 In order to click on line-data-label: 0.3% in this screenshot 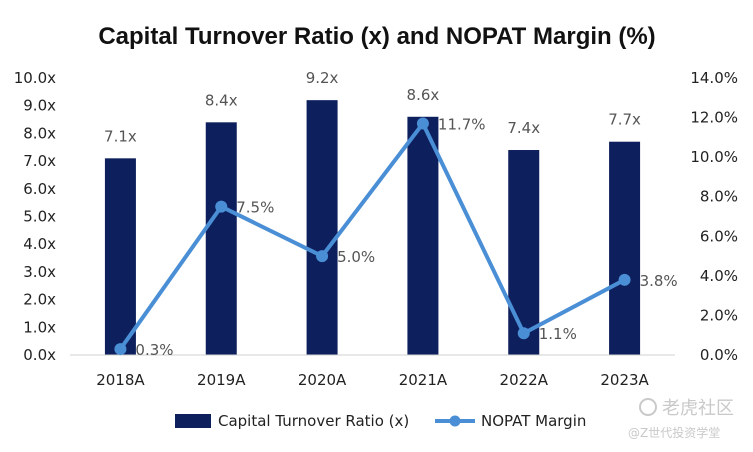, I will do `click(154, 350)`.